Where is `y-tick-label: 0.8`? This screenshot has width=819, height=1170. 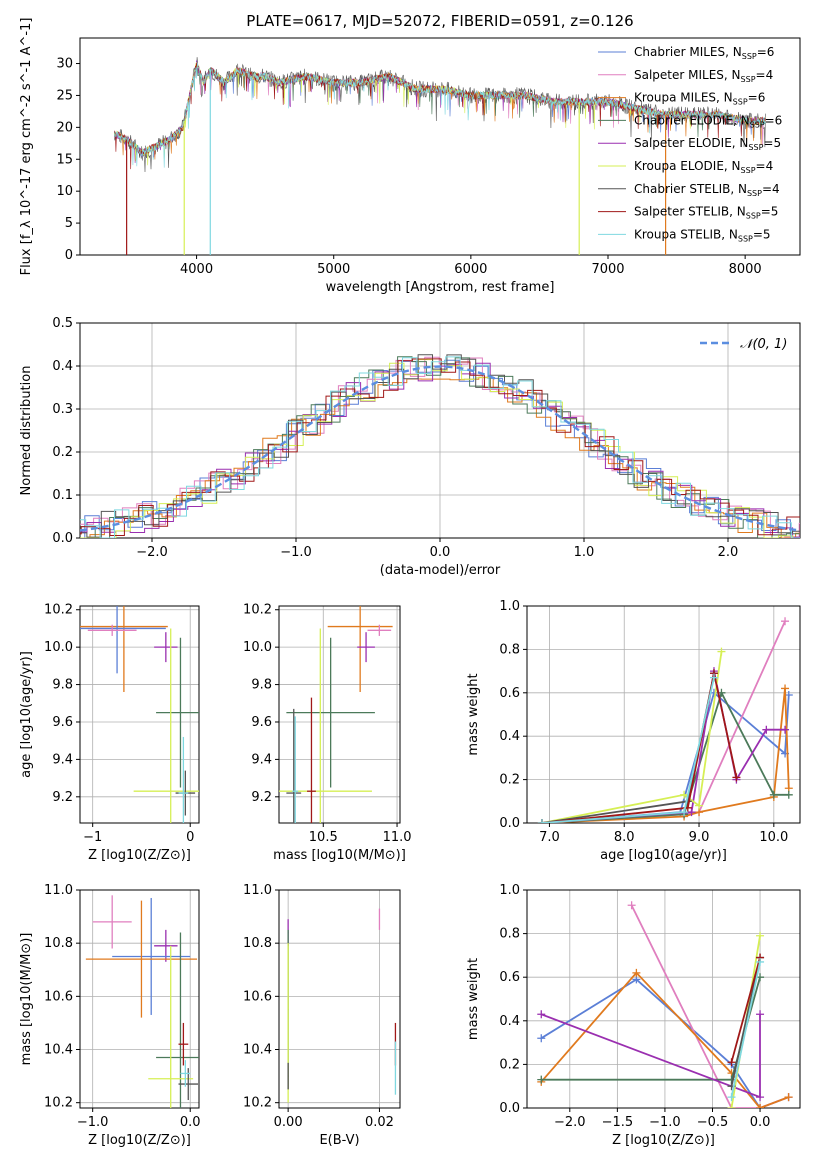 y-tick-label: 0.8 is located at coordinates (509, 934).